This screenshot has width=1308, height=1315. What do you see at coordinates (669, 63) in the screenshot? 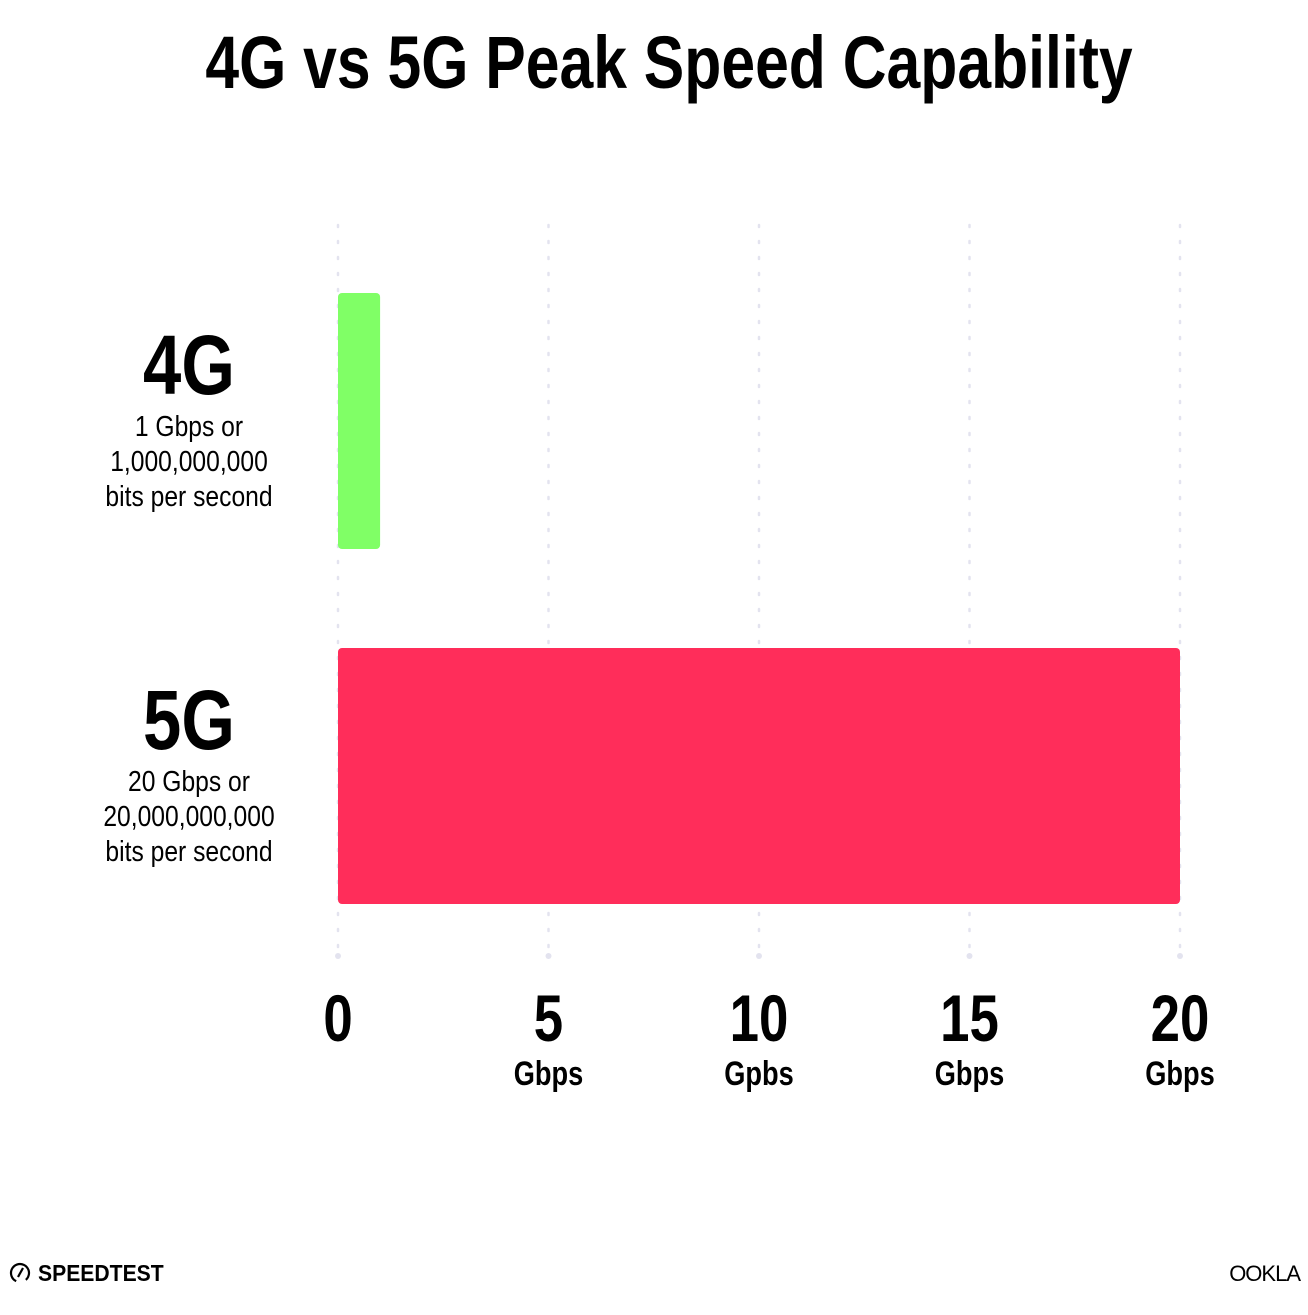
I see `chart-title: 4G vs 5G Peak Speed Capability` at bounding box center [669, 63].